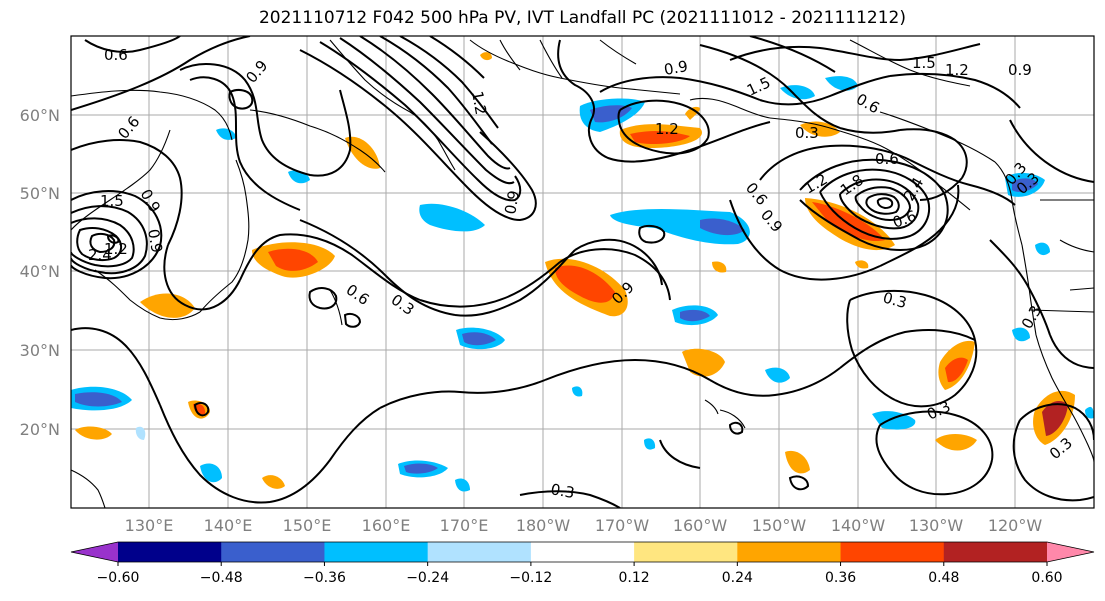  What do you see at coordinates (228, 525) in the screenshot?
I see `lon-label-140e: 140°E` at bounding box center [228, 525].